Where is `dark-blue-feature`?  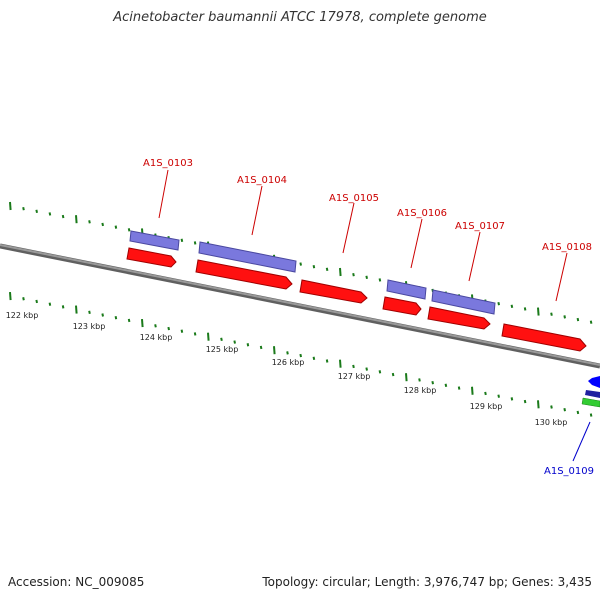
dark-blue-feature is located at coordinates (592, 394).